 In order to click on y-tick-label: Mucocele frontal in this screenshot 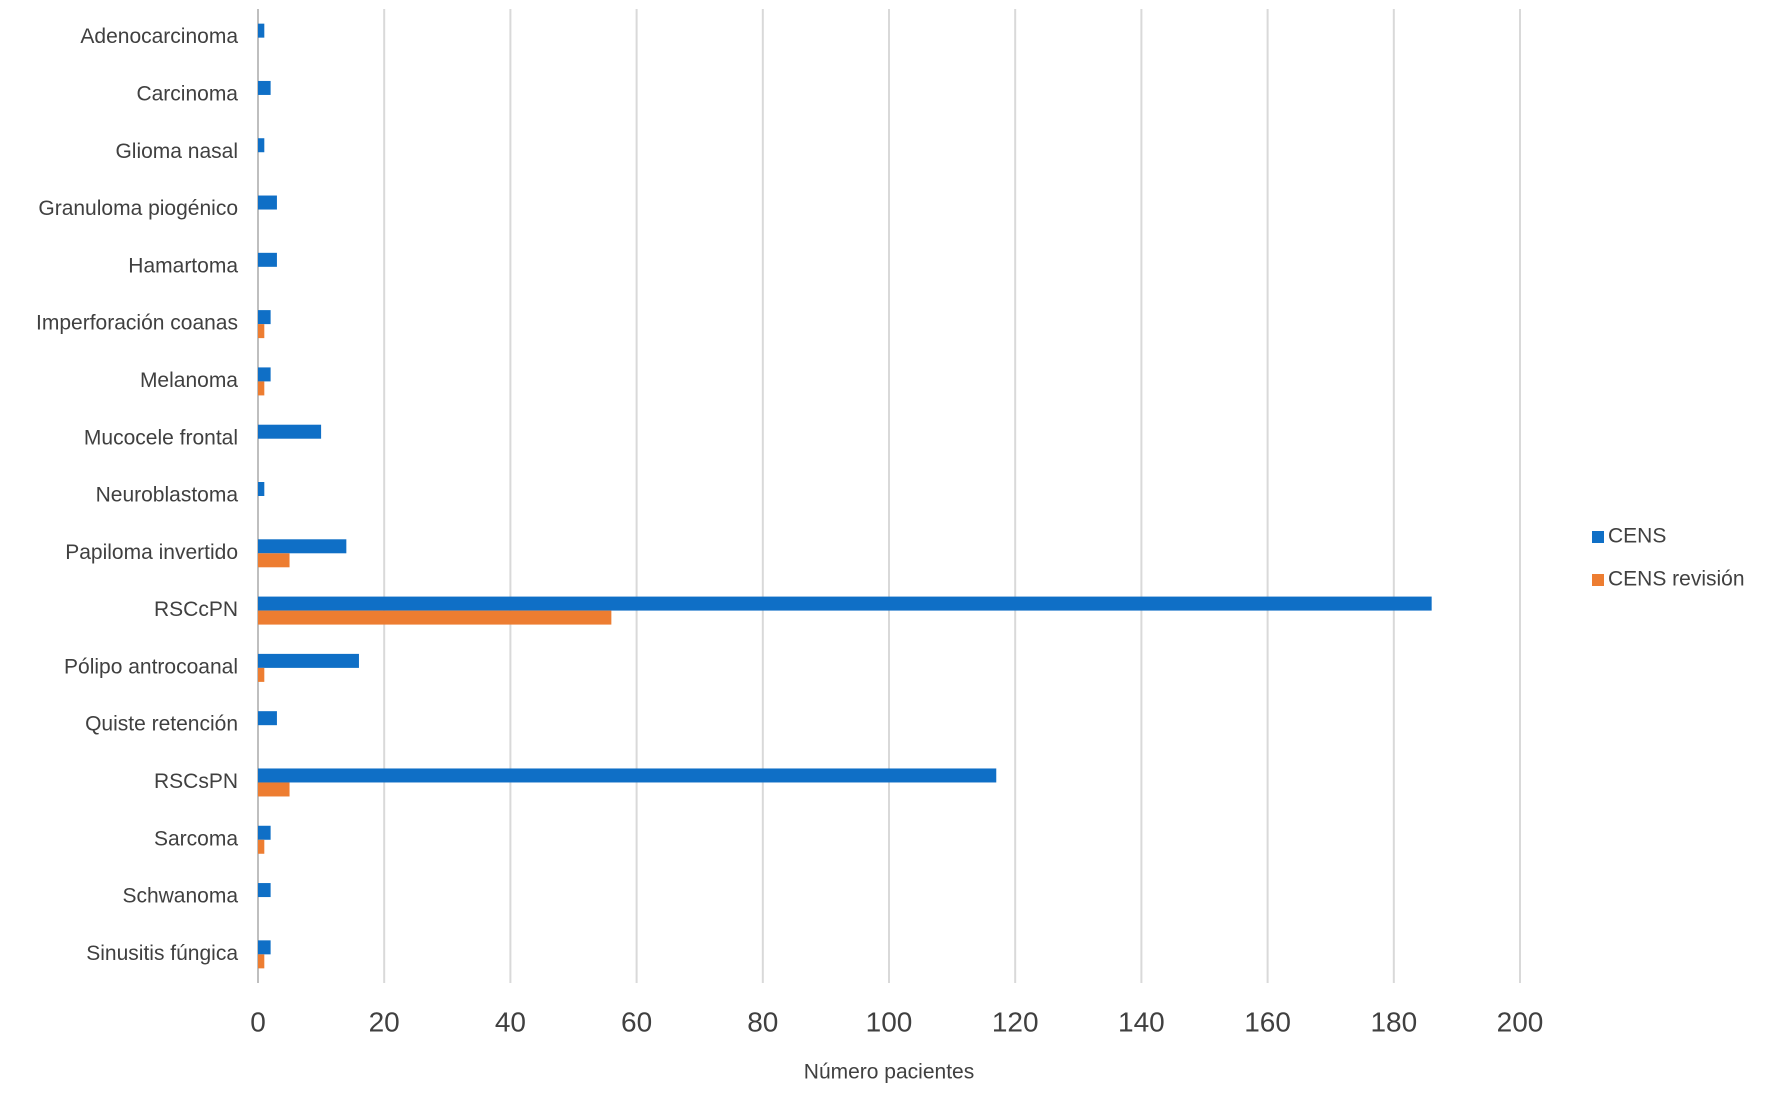, I will do `click(161, 437)`.